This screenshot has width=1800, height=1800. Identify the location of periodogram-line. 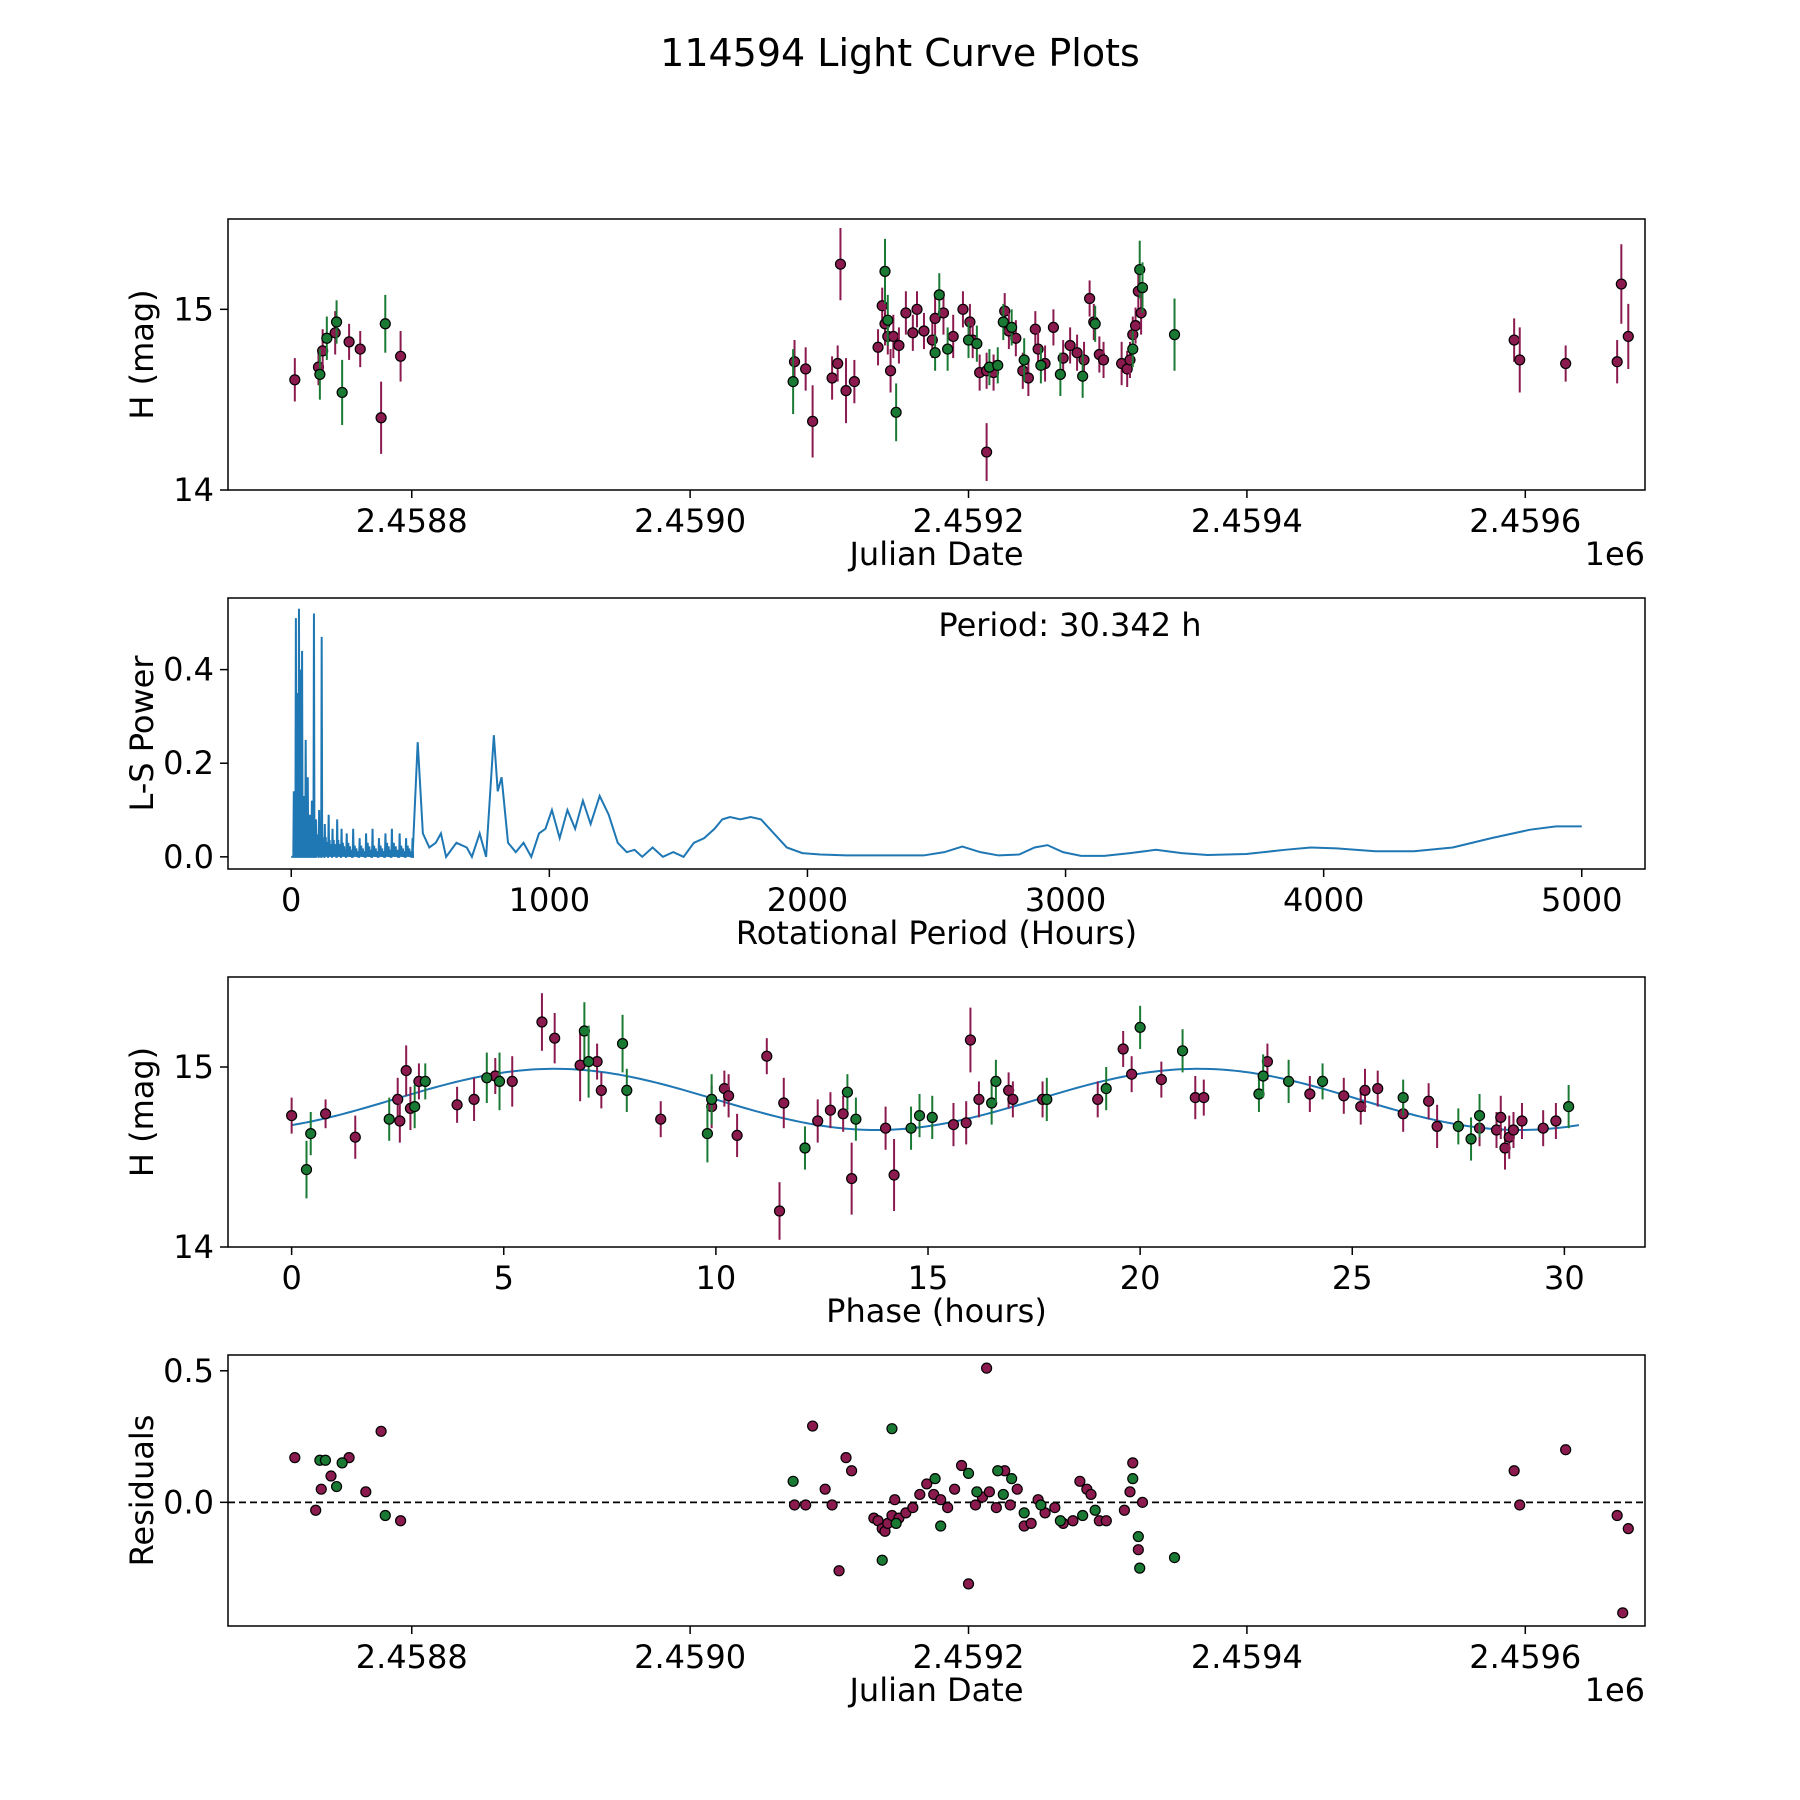
(936, 734).